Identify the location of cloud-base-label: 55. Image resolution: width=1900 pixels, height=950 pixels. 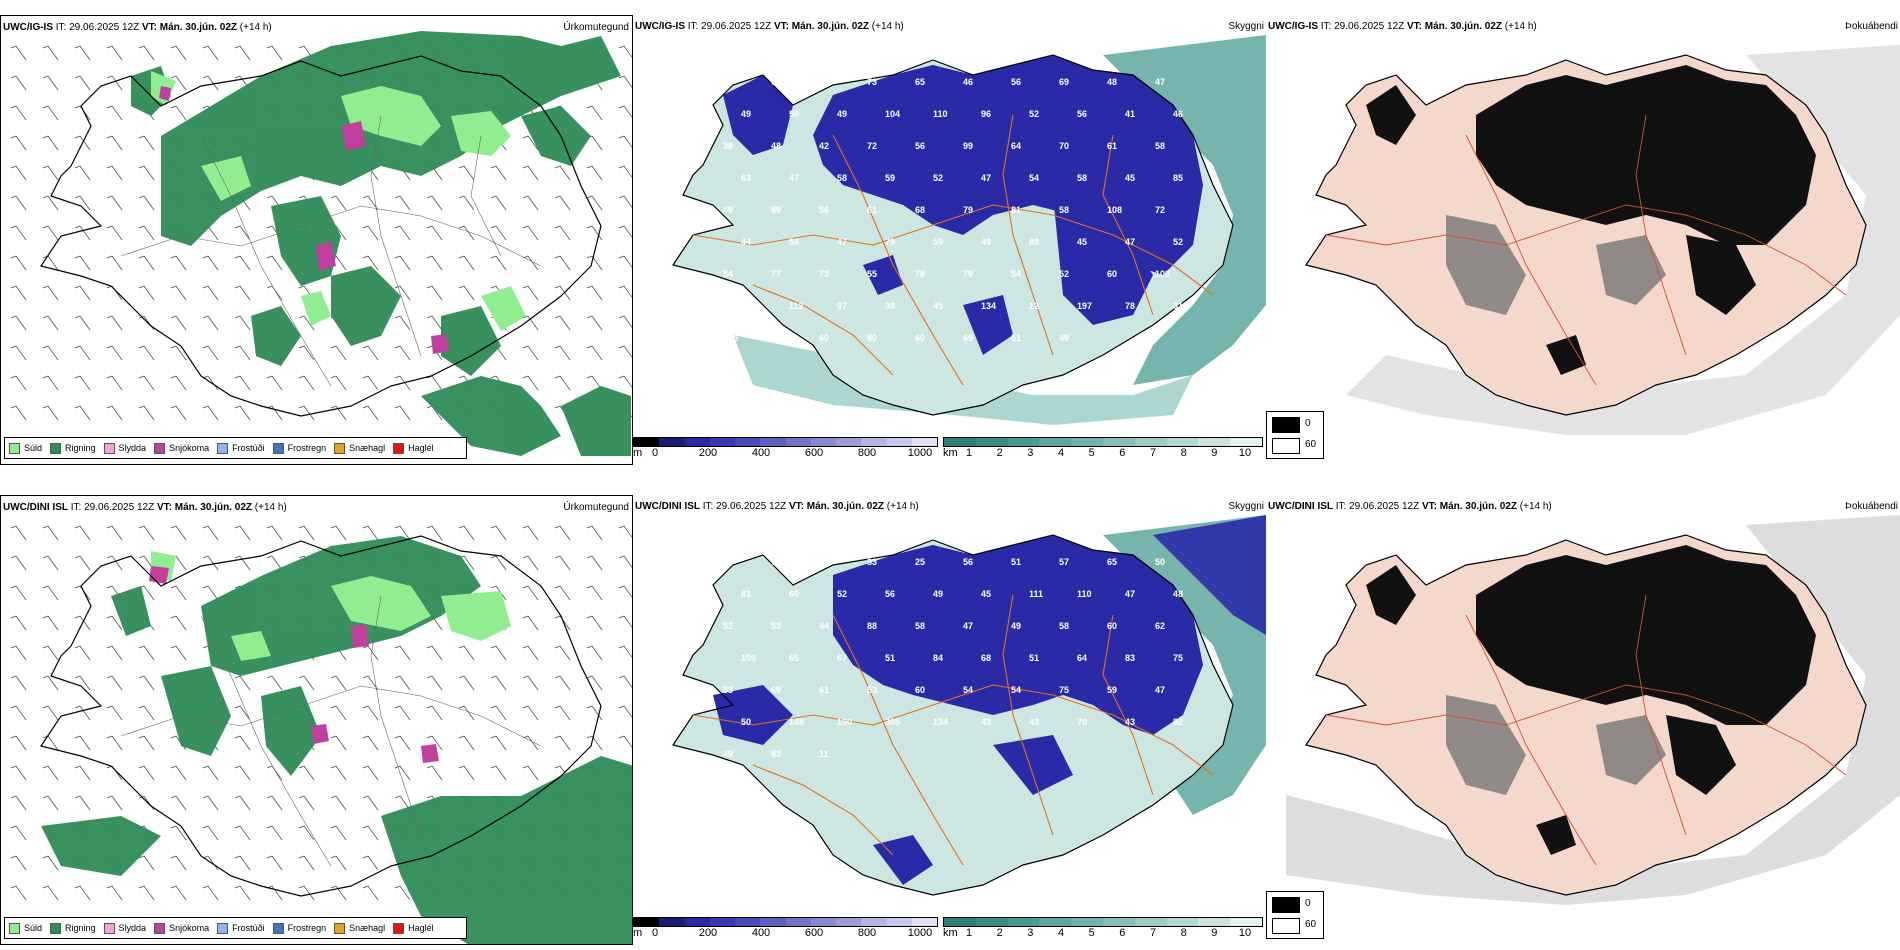
(872, 274).